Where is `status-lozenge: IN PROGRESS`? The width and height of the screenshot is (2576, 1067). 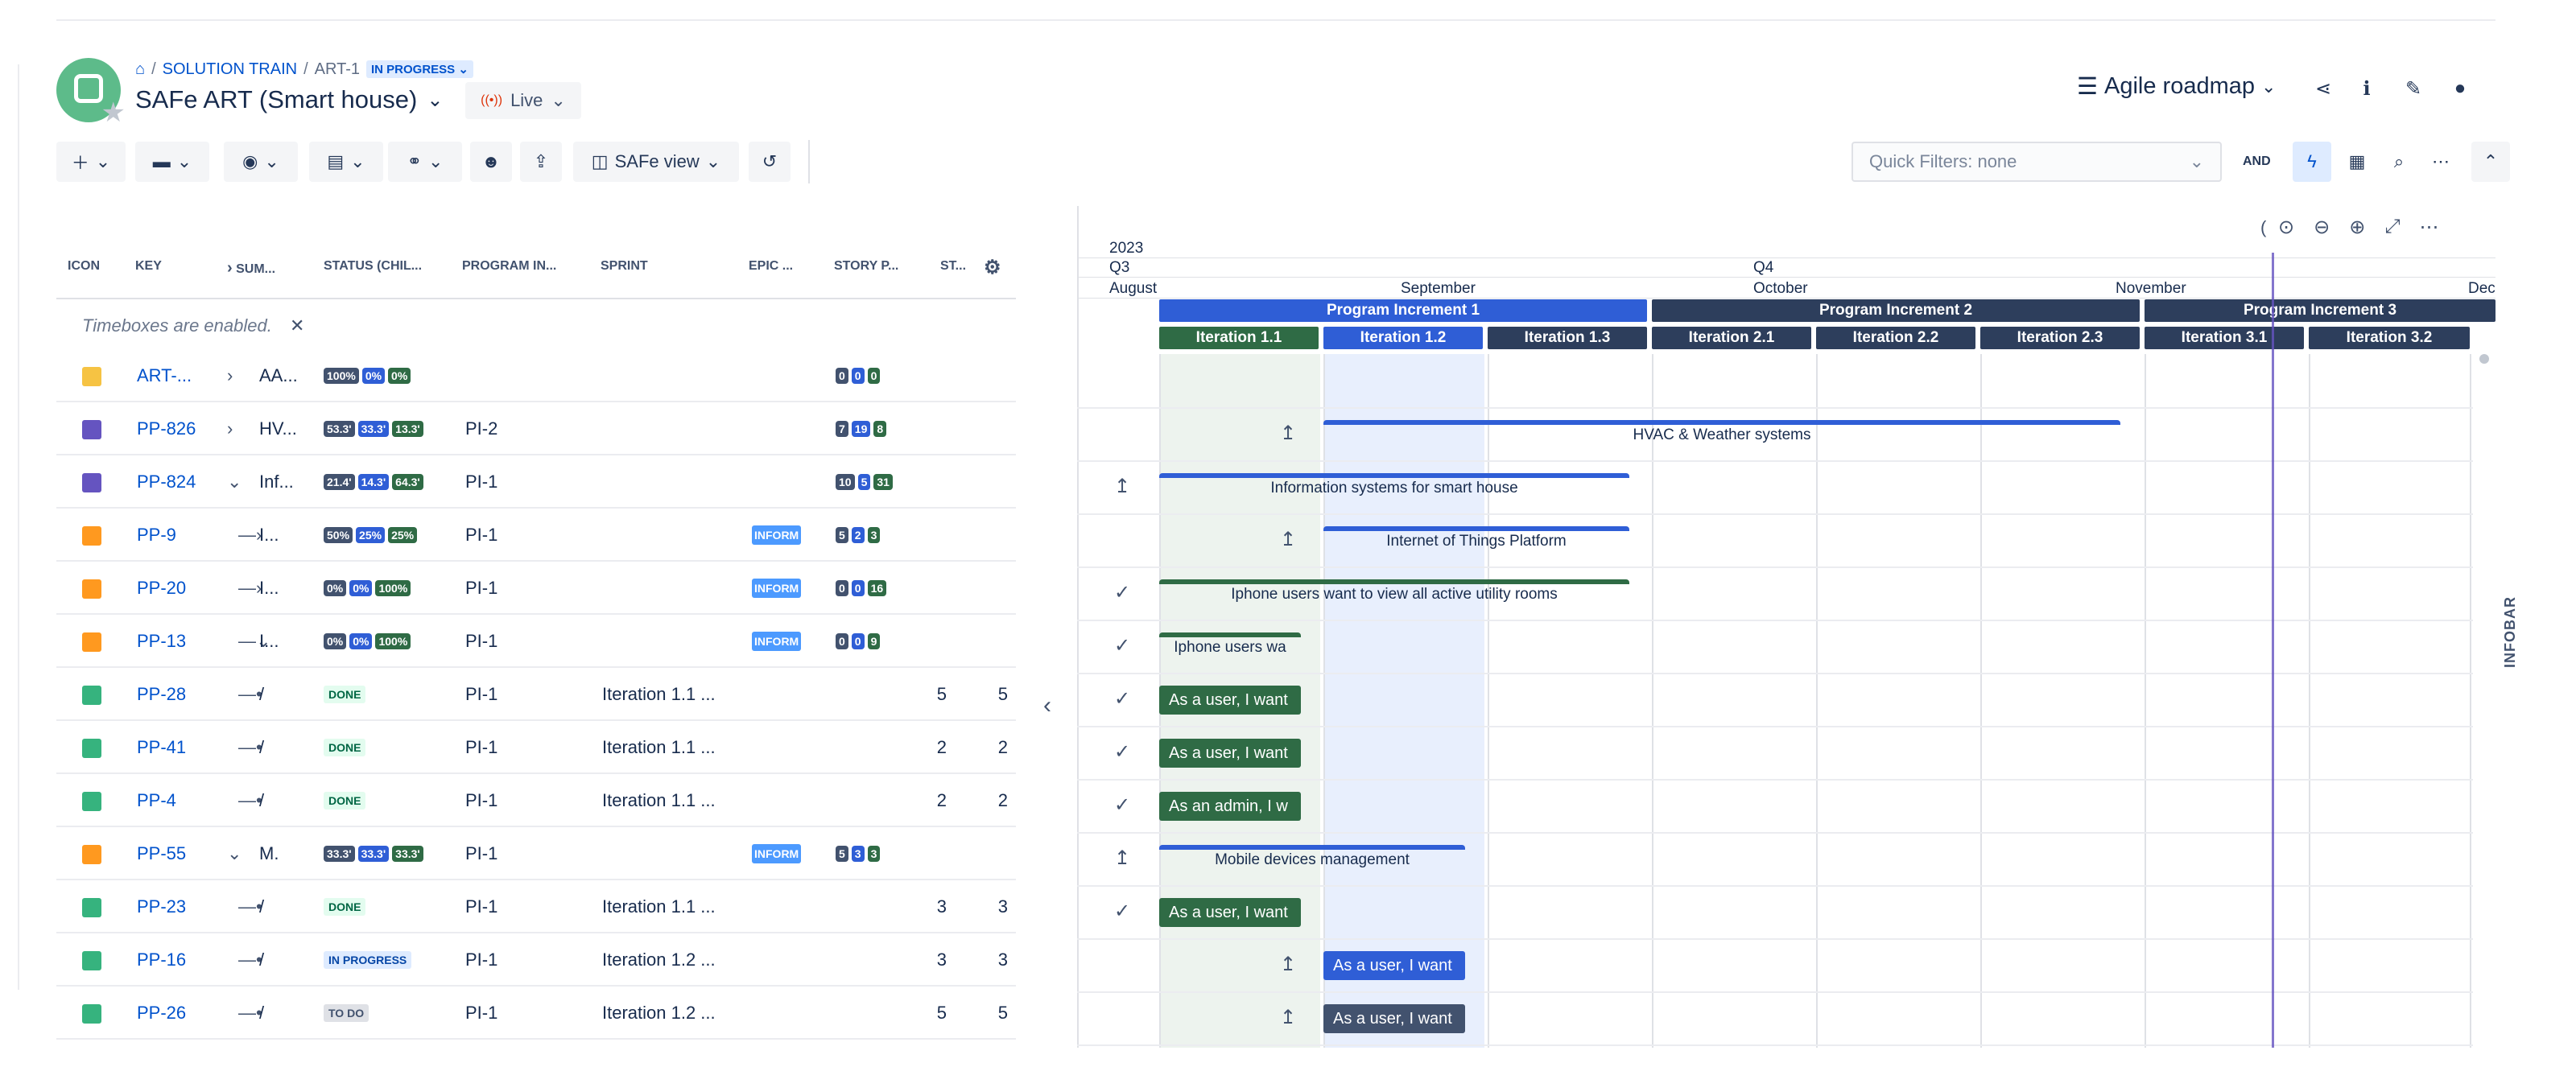
status-lozenge: IN PROGRESS is located at coordinates (368, 960).